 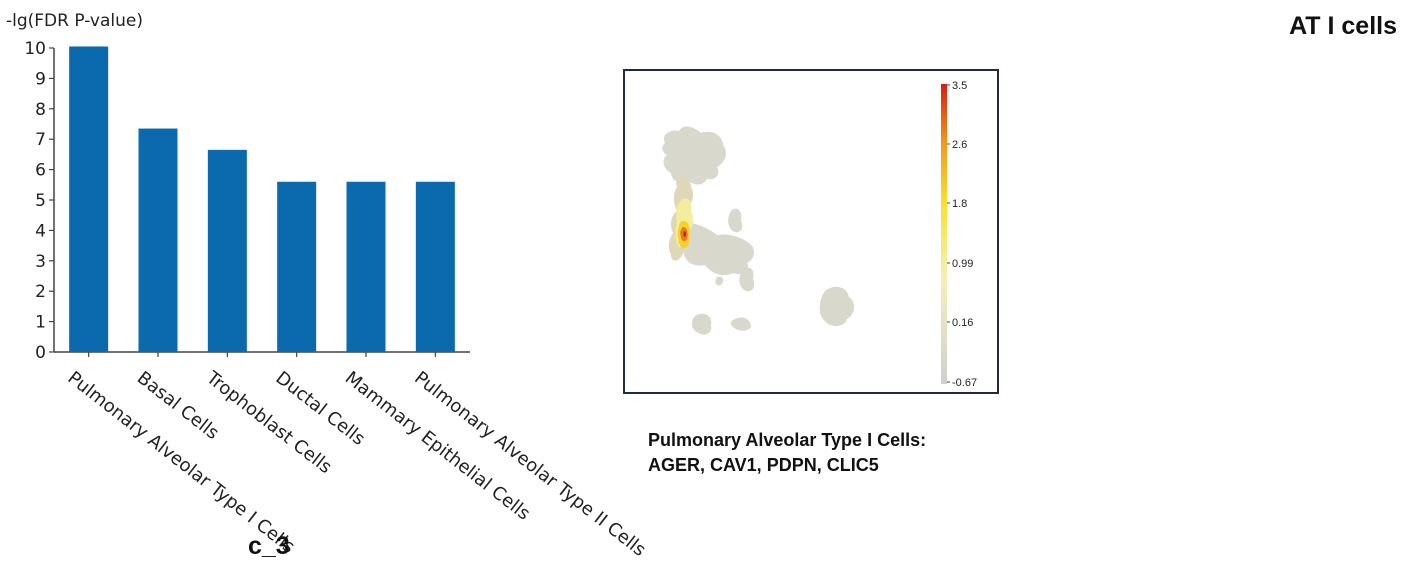 What do you see at coordinates (962, 264) in the screenshot?
I see `colorbar-label: 0.99` at bounding box center [962, 264].